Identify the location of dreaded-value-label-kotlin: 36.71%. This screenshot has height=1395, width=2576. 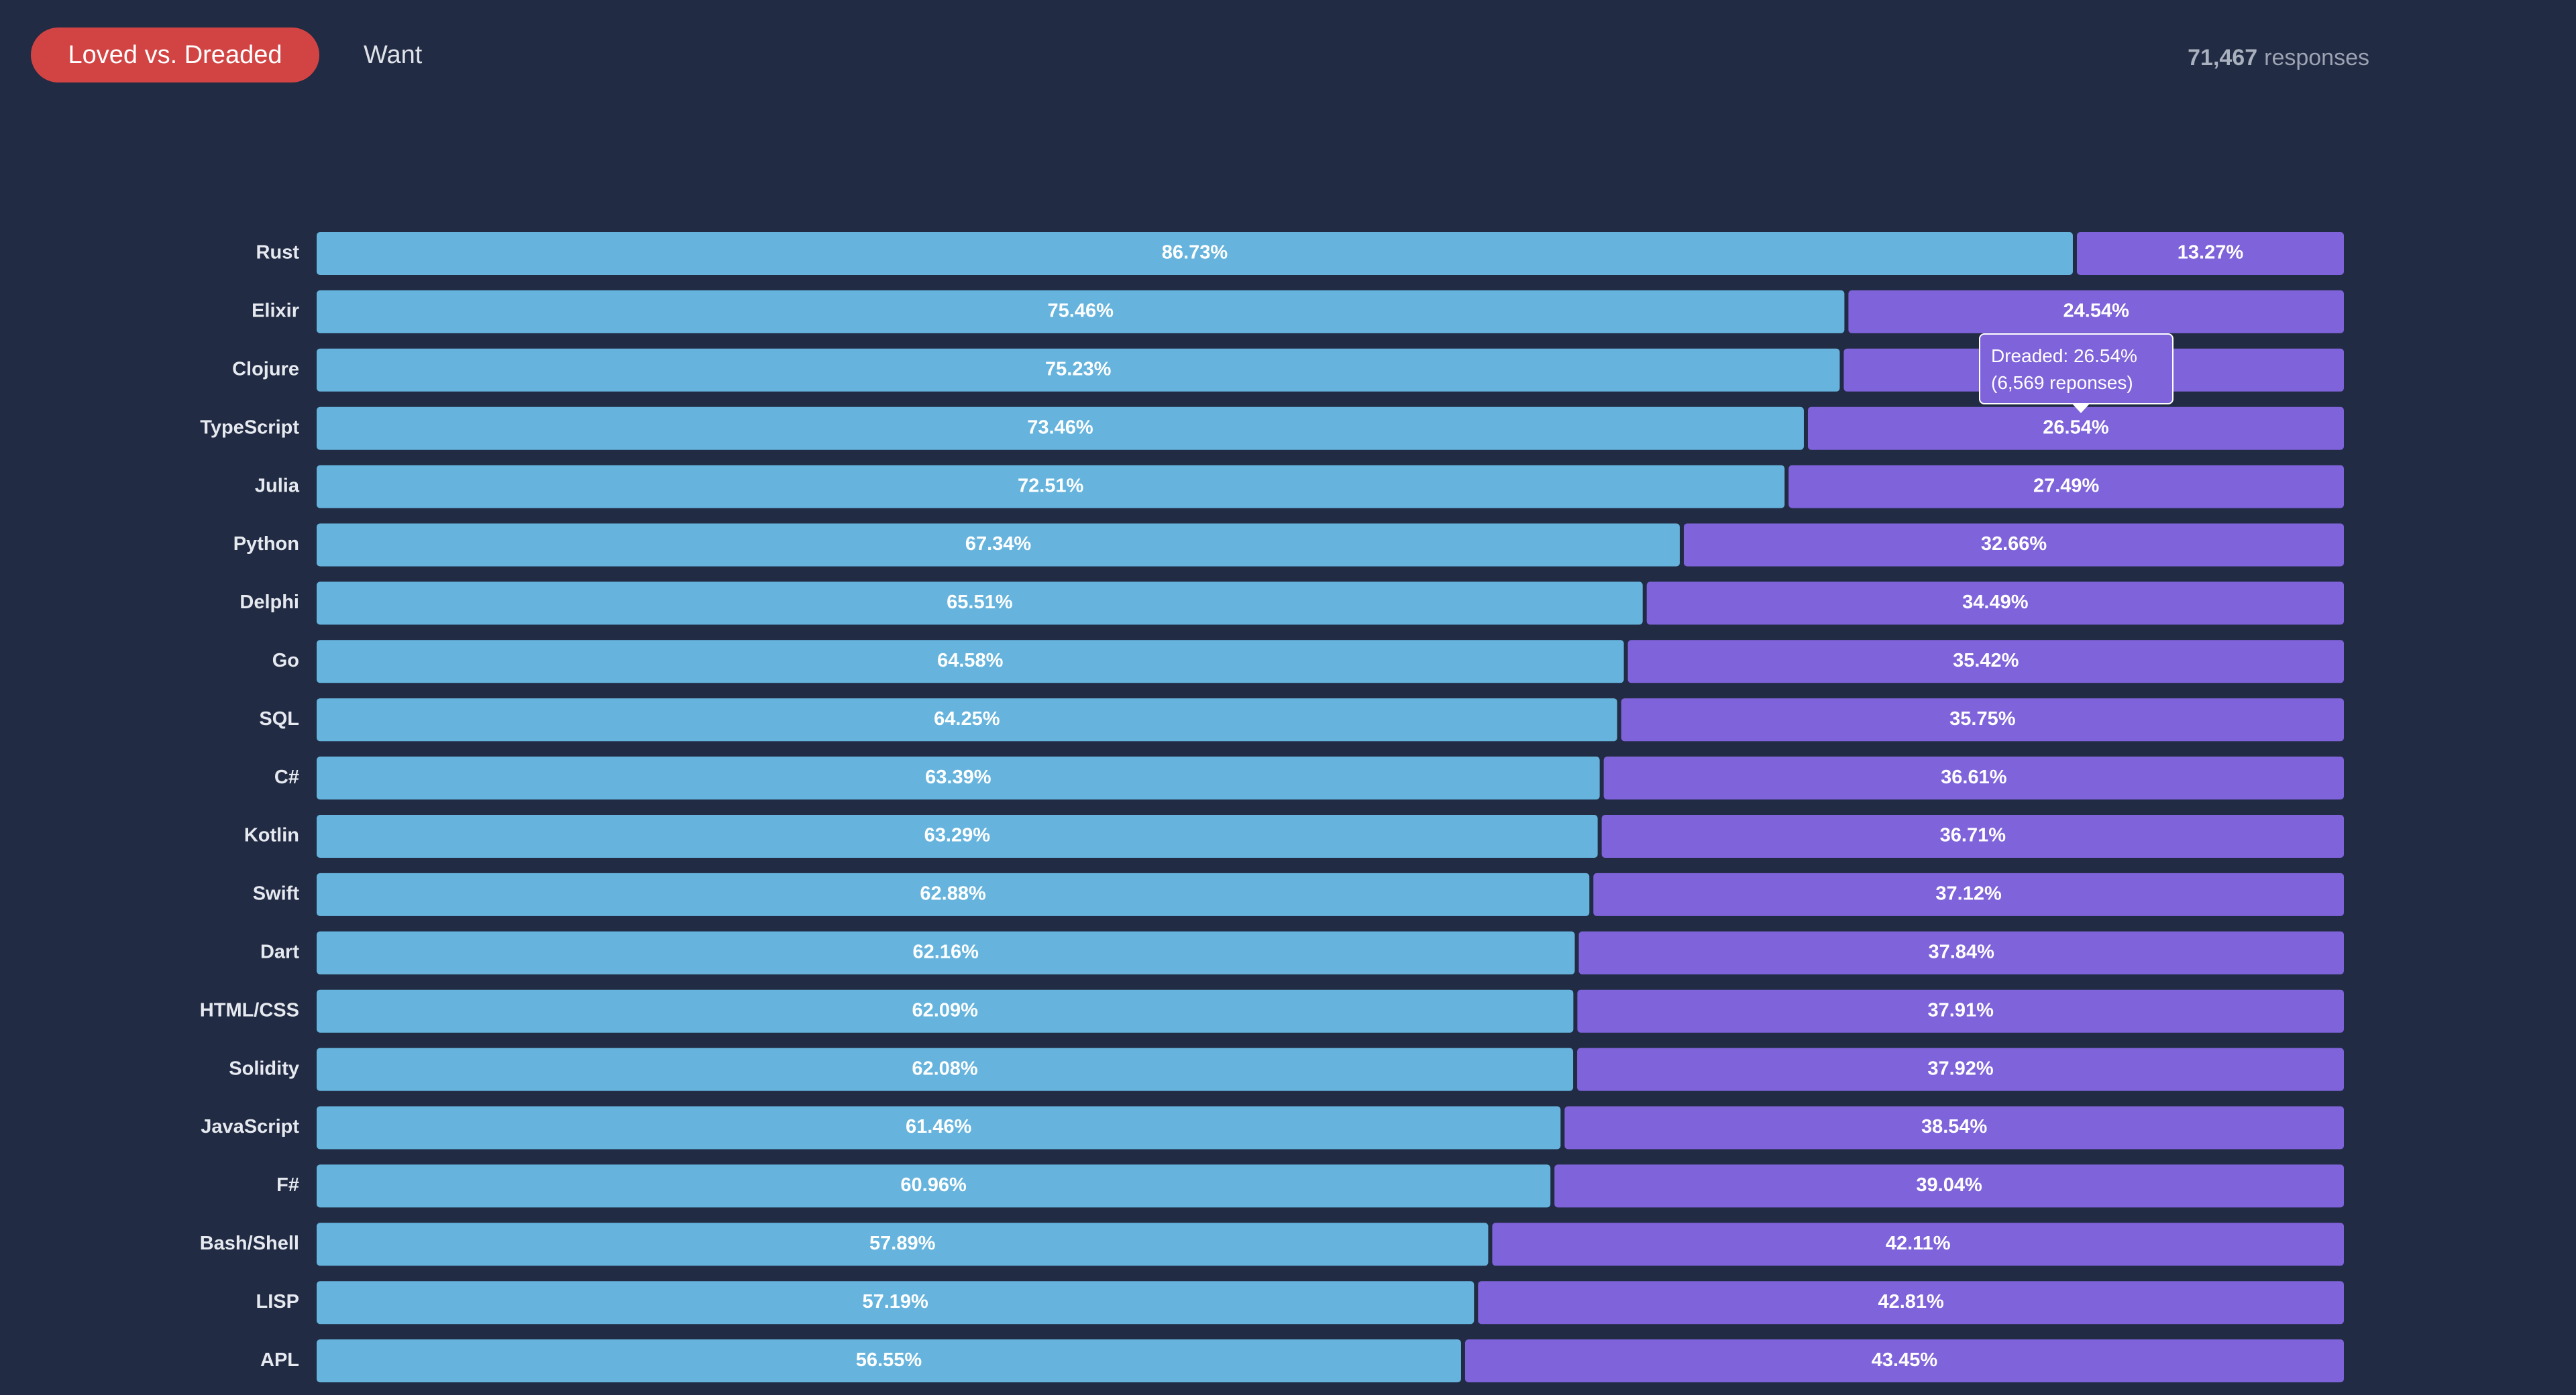
(1973, 835).